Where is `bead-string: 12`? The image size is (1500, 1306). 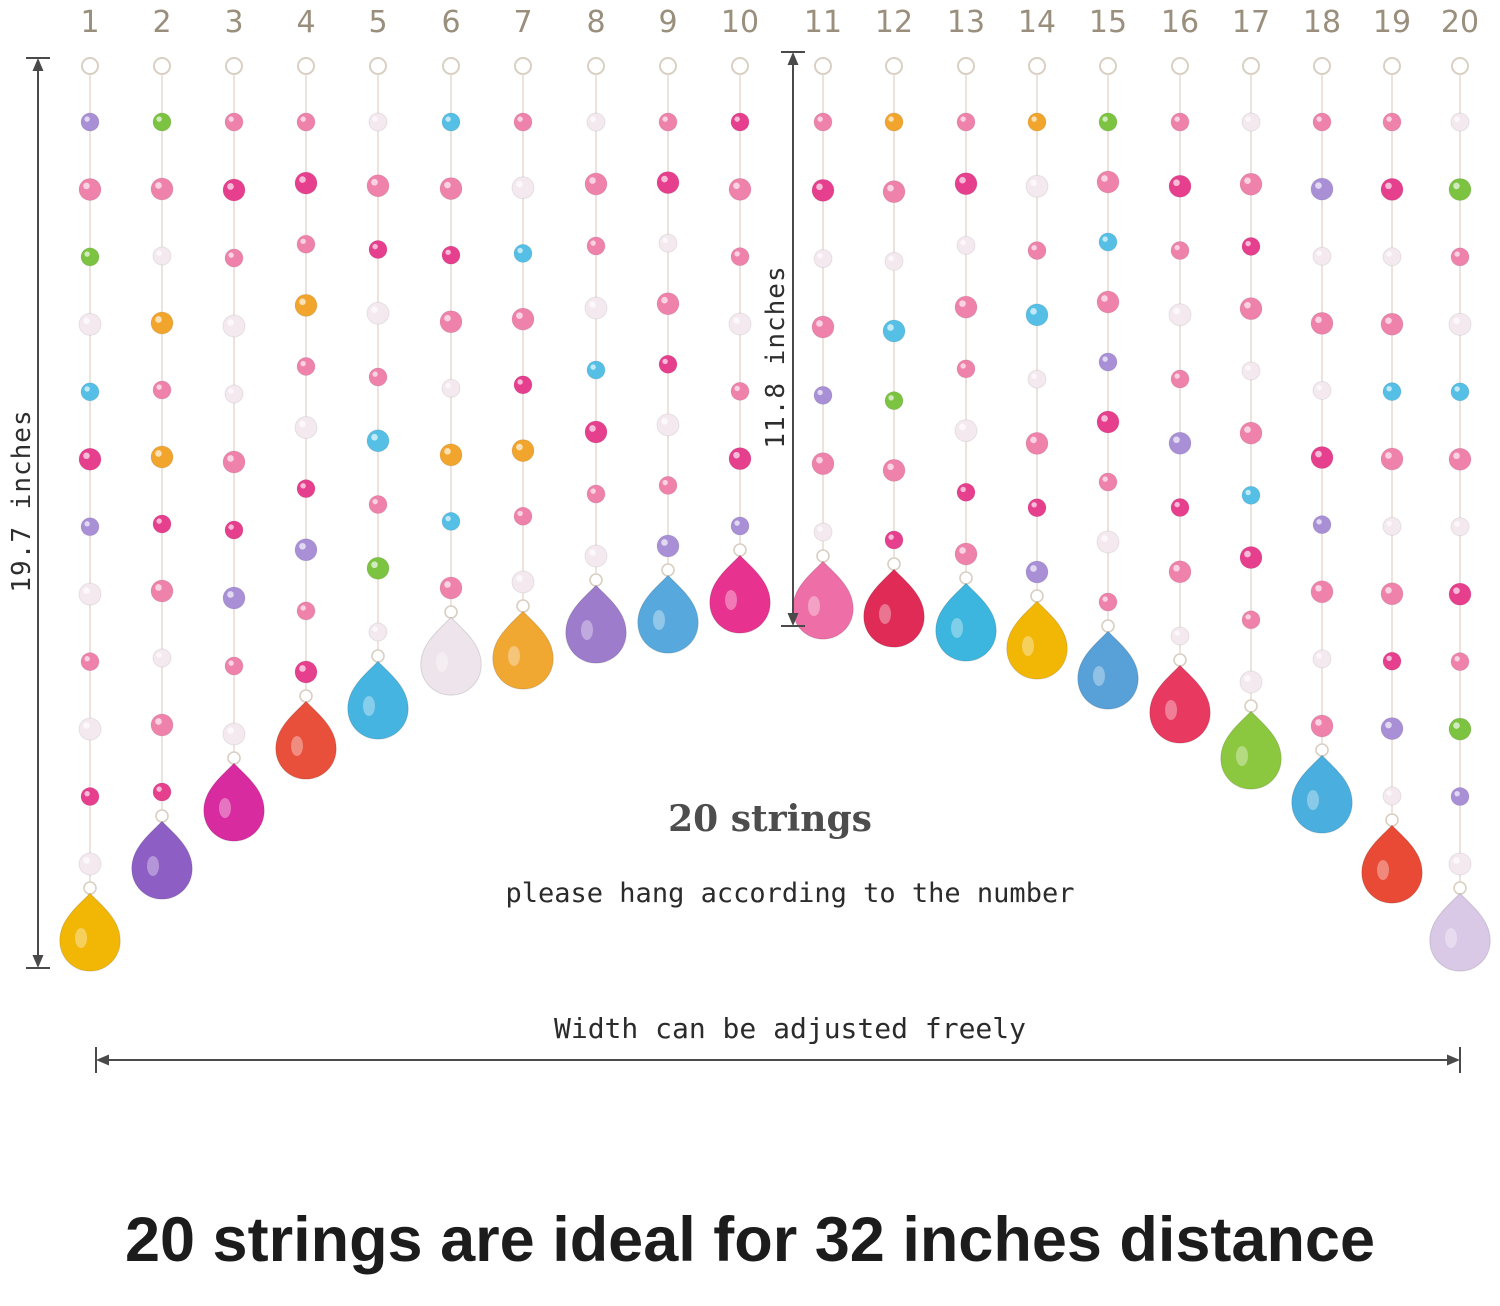
bead-string: 12 is located at coordinates (894, 326).